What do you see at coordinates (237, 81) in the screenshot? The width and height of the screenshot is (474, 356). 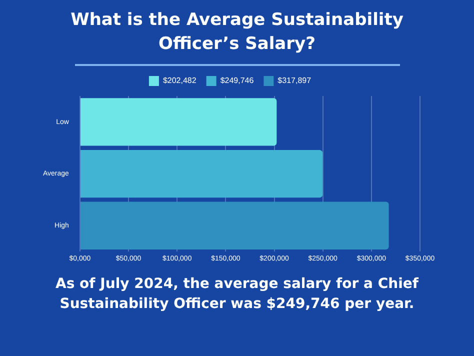 I see `legend-label: $249,746` at bounding box center [237, 81].